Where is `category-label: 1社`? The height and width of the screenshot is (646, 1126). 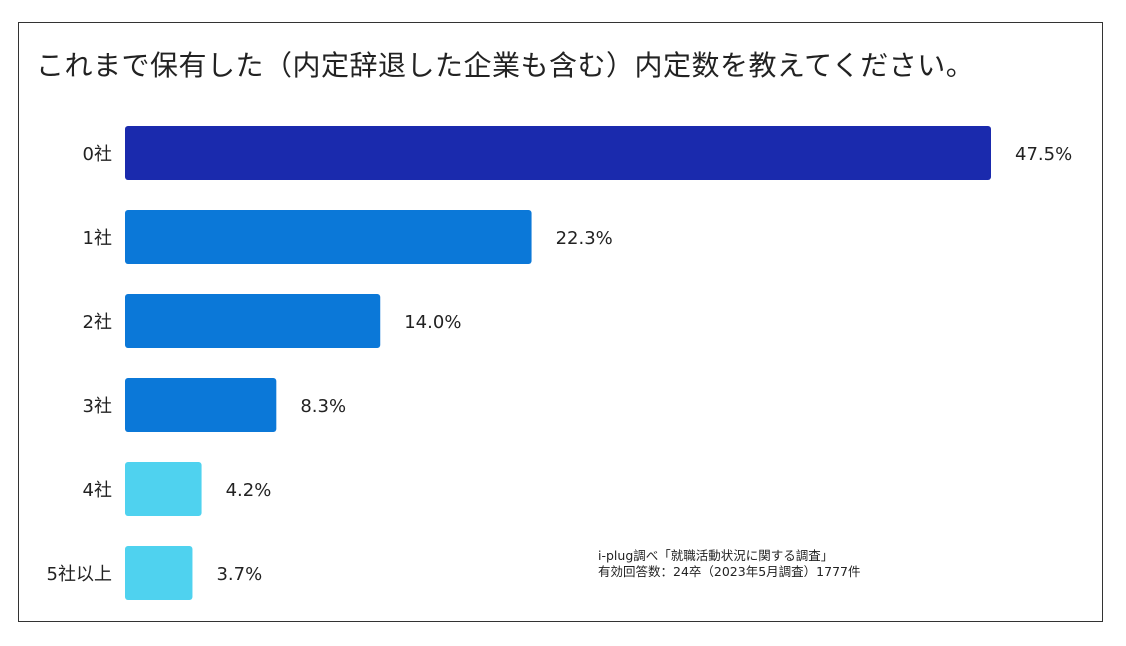
category-label: 1社 is located at coordinates (97, 238).